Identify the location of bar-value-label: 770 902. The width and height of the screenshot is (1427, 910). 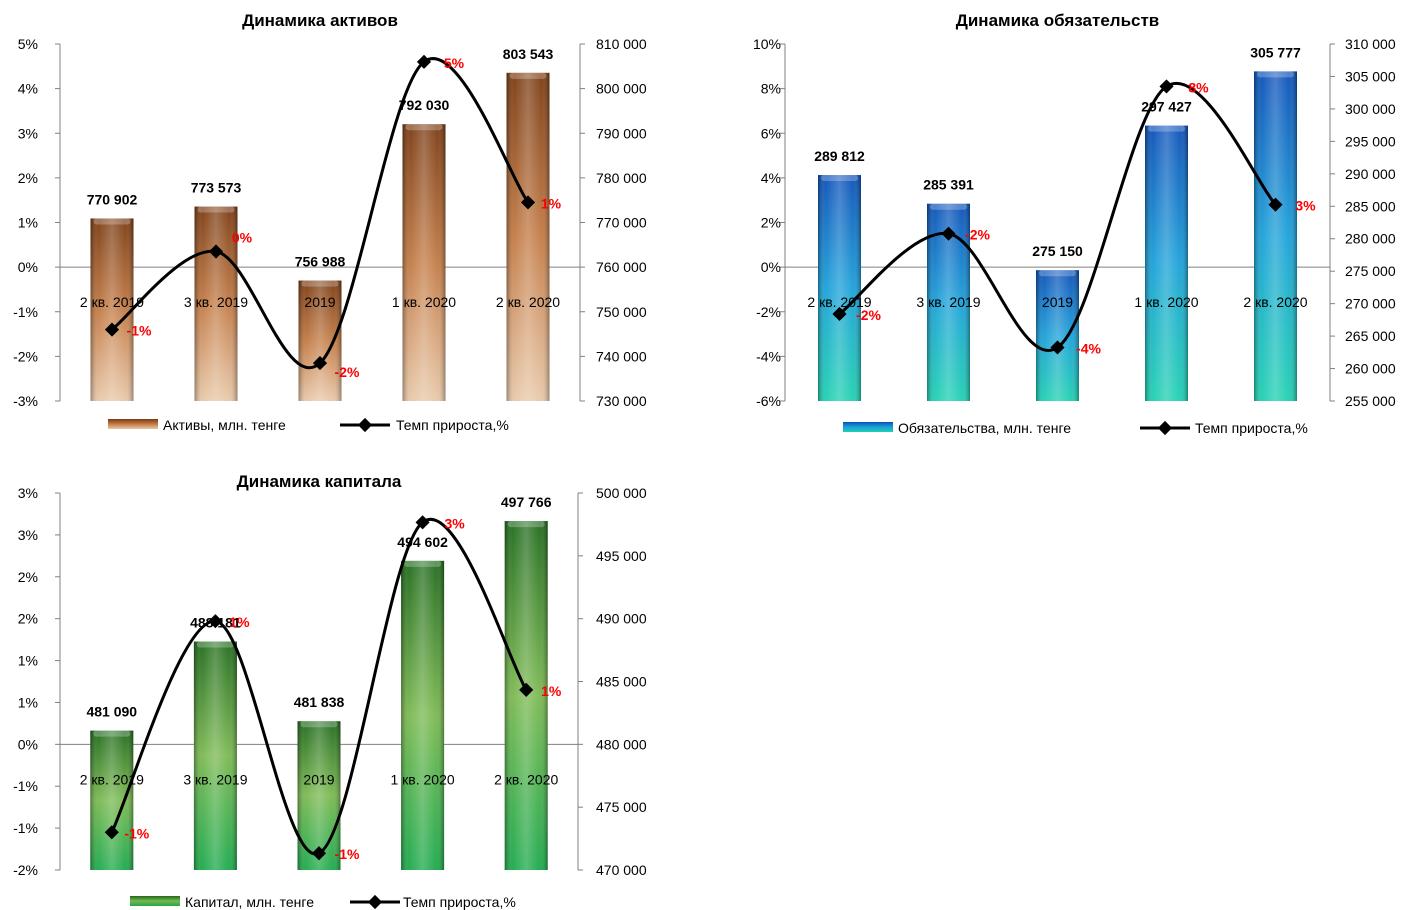
(112, 199).